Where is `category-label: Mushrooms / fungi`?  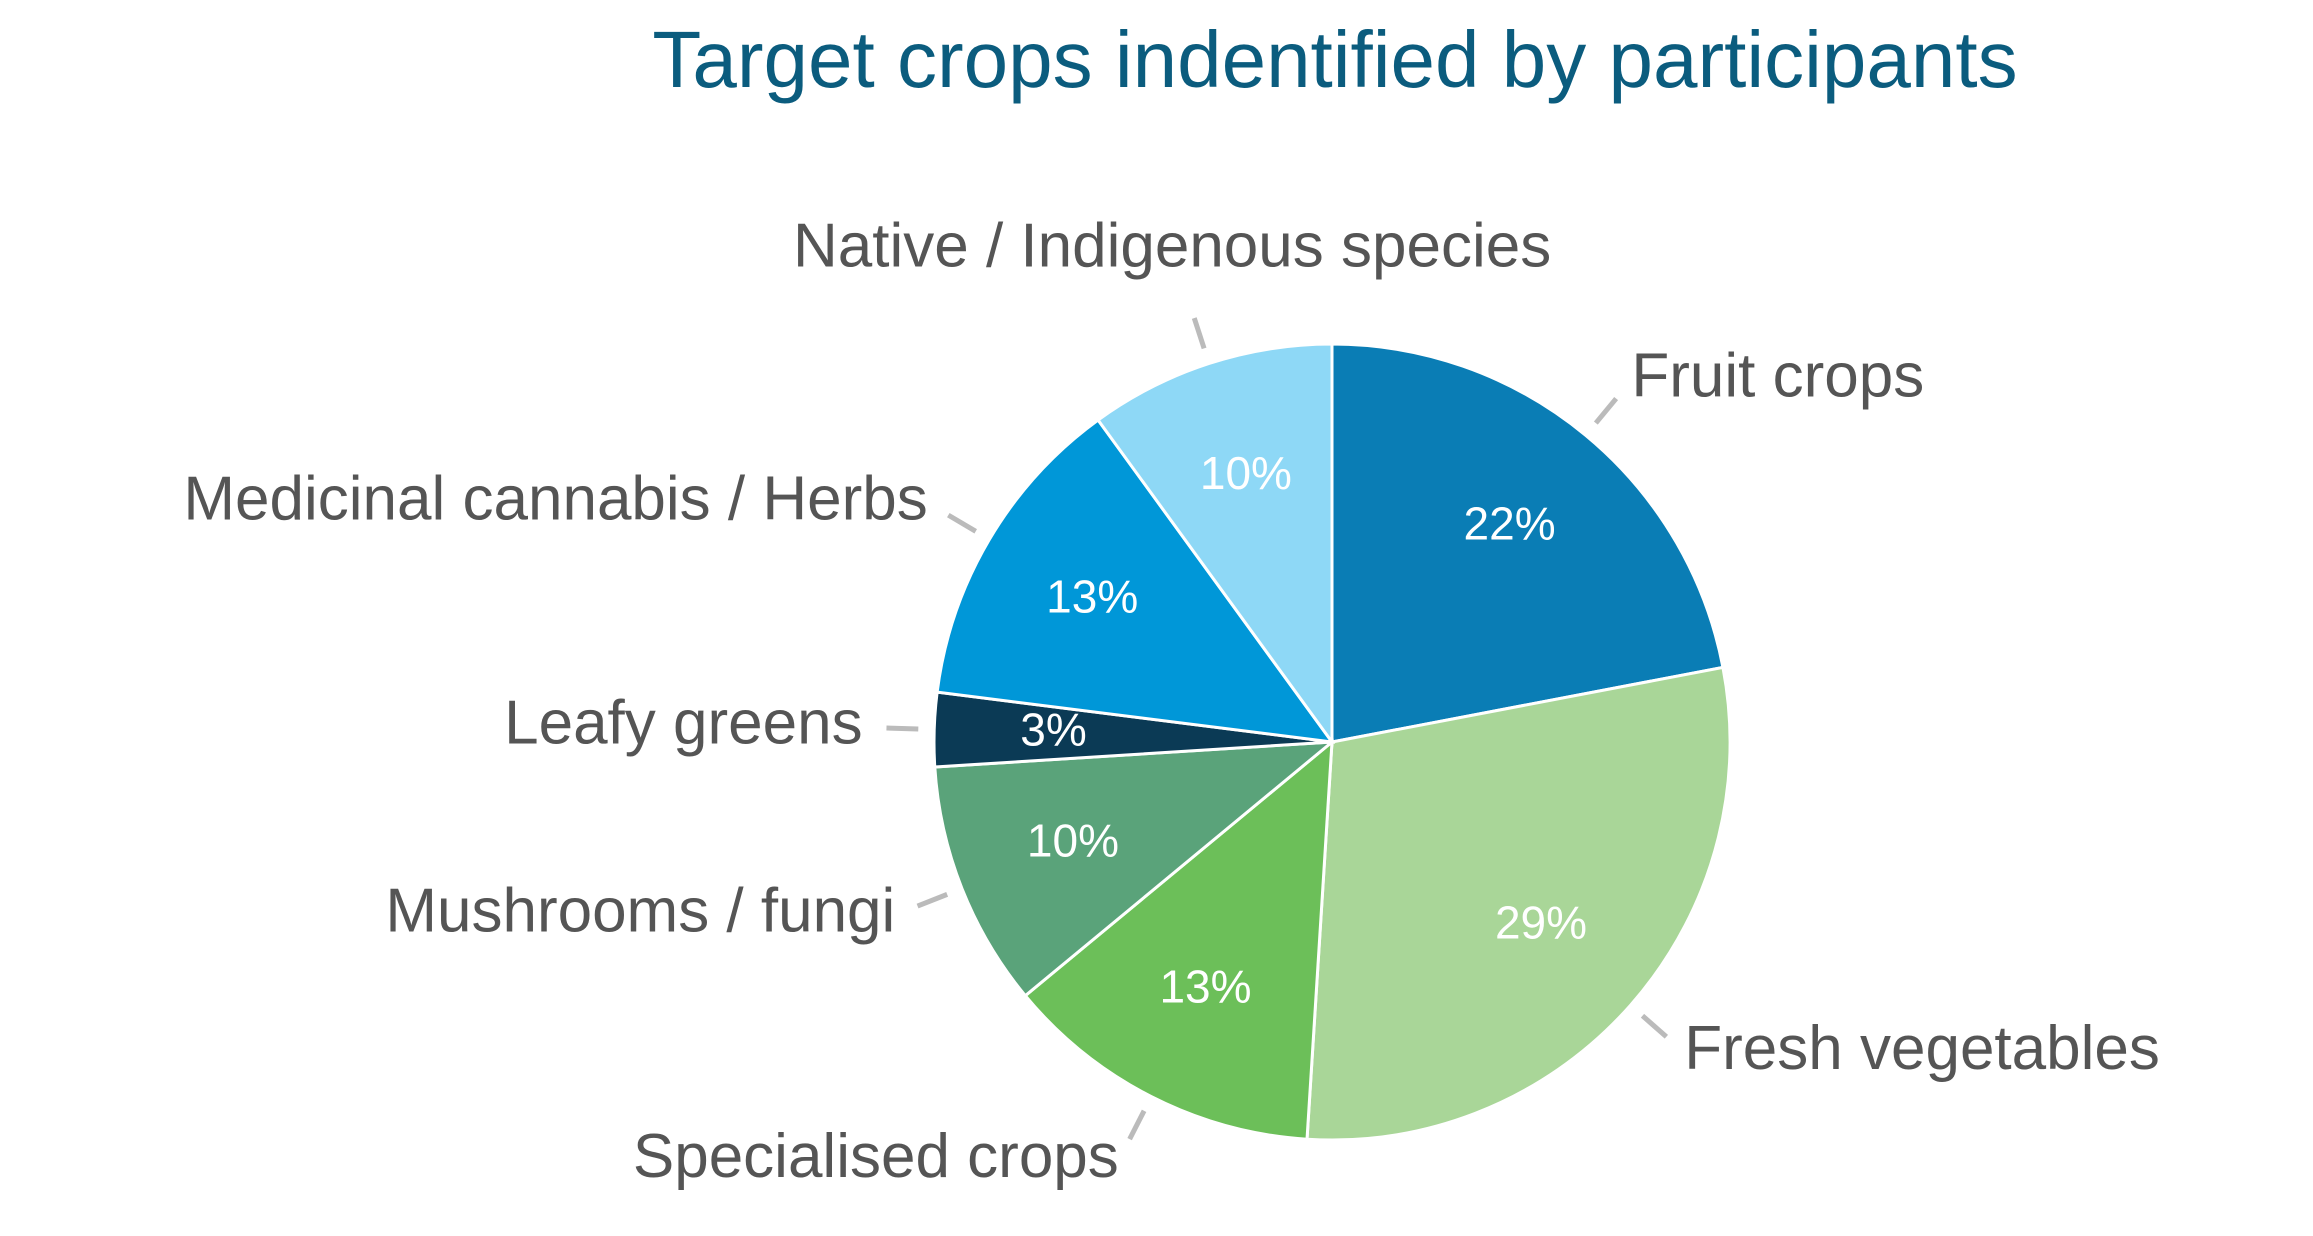 category-label: Mushrooms / fungi is located at coordinates (640, 910).